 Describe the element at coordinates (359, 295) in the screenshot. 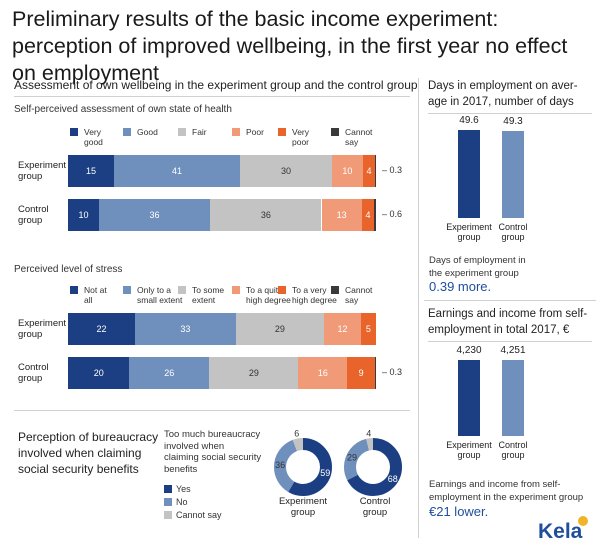

I see `stress-legend-label: Cannot say` at that location.